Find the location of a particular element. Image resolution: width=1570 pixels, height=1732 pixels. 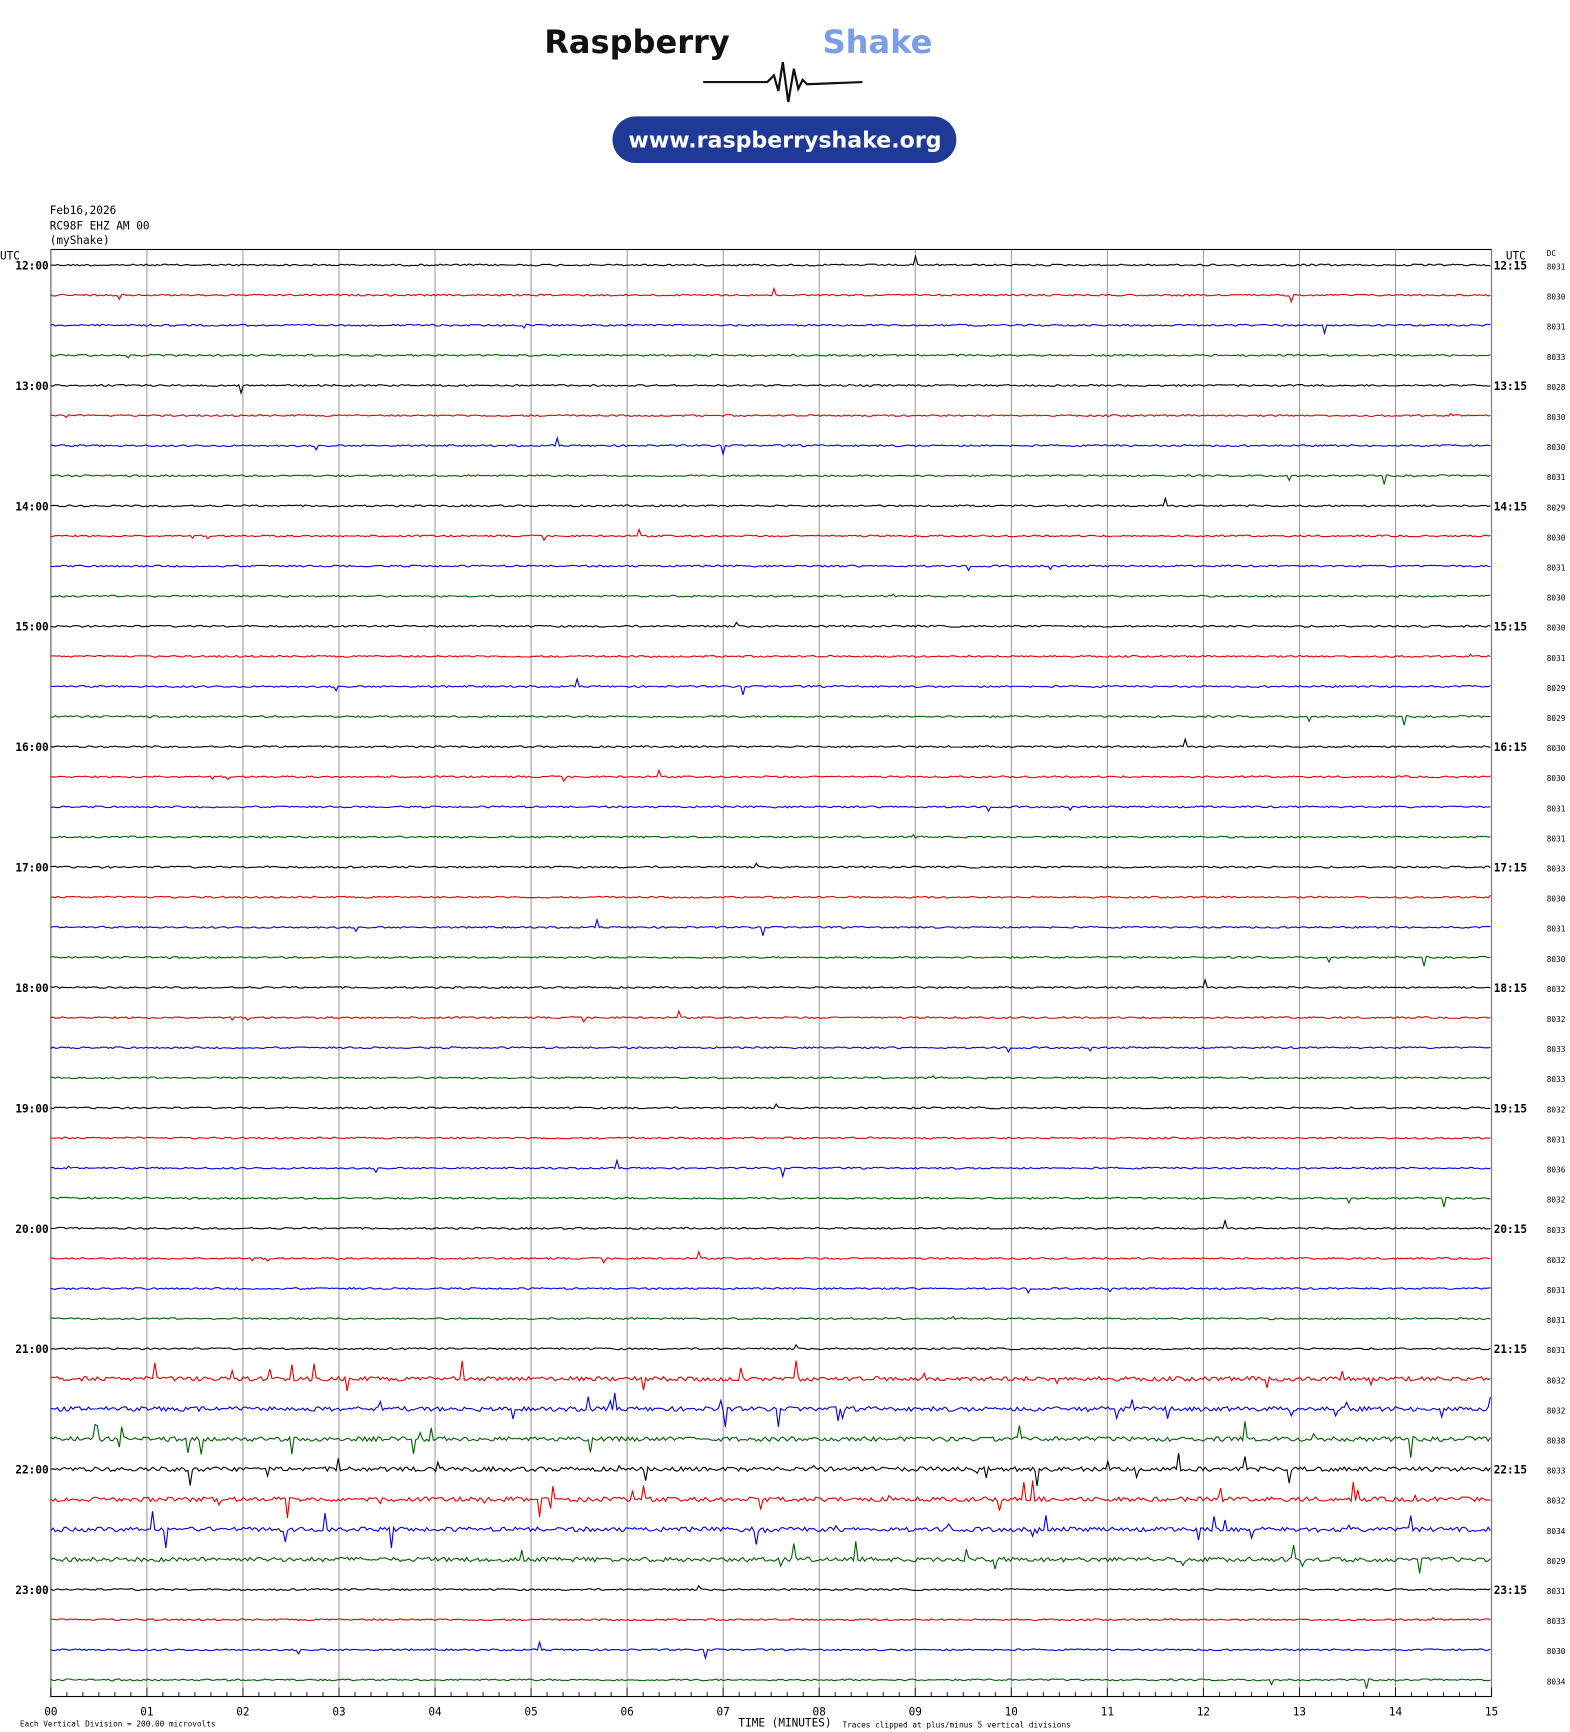

hour-label-right: 20:15 is located at coordinates (1510, 1229).